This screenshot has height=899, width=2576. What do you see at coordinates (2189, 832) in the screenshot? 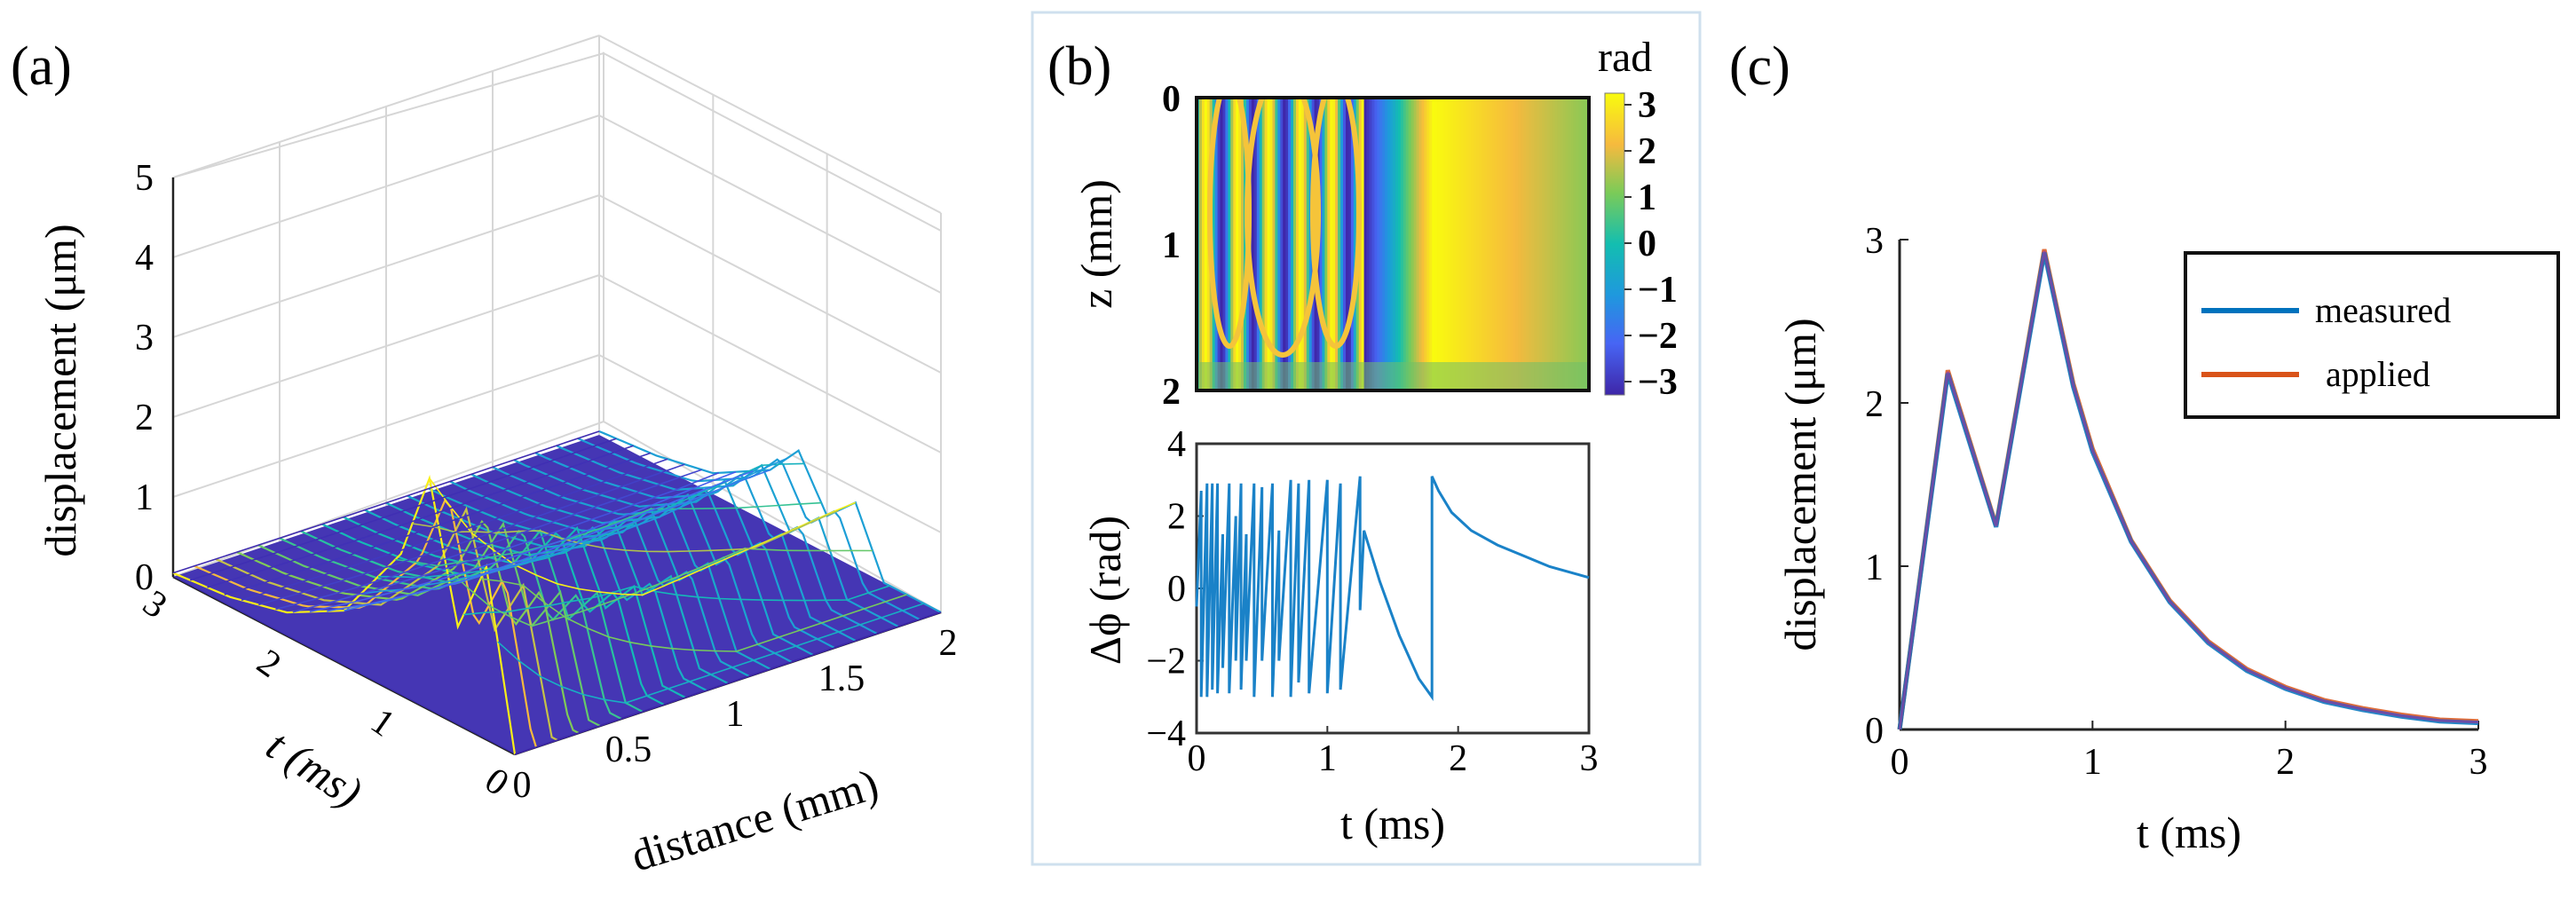
I see `panel-c-xlabel: t (ms)` at bounding box center [2189, 832].